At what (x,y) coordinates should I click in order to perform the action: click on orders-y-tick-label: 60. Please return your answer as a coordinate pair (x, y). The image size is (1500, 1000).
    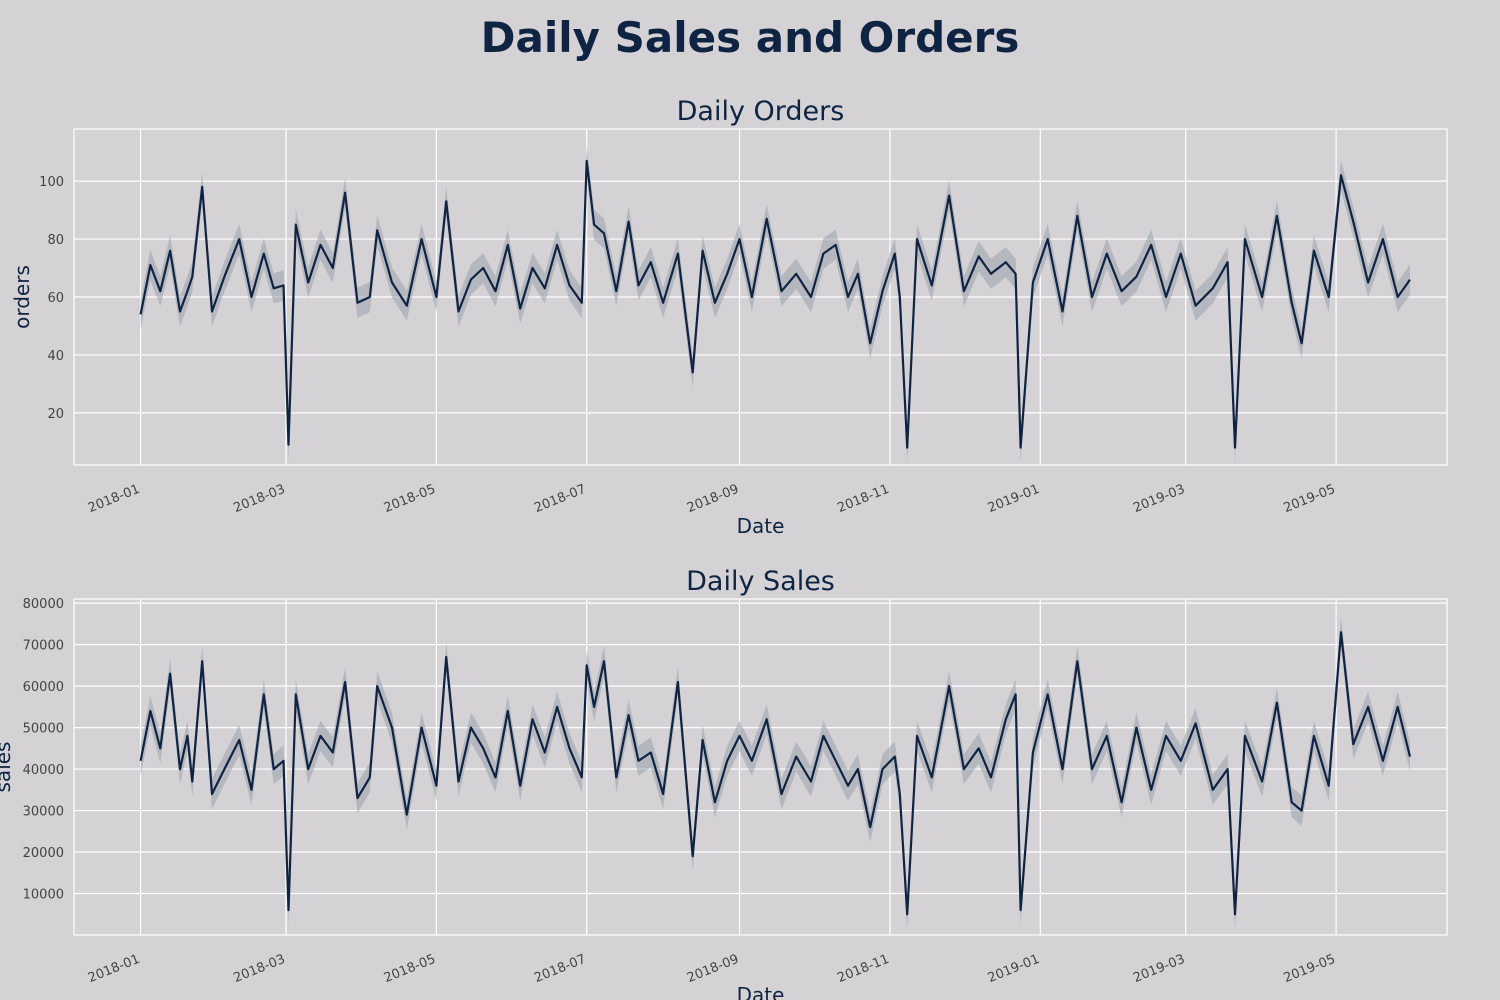
    Looking at the image, I should click on (55, 298).